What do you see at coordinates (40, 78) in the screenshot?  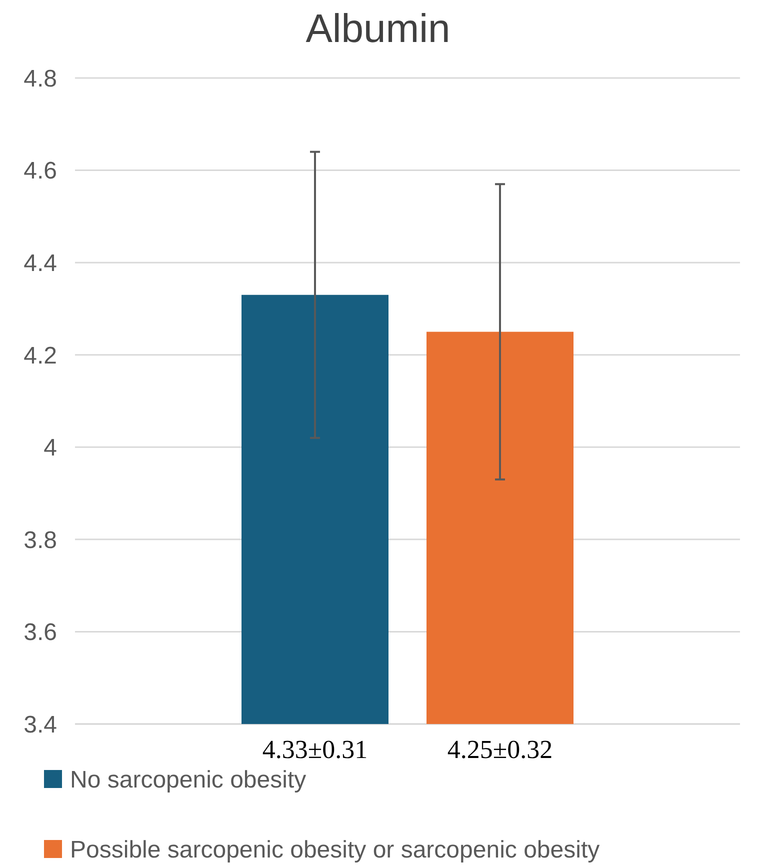 I see `y-tick-label: 4.8` at bounding box center [40, 78].